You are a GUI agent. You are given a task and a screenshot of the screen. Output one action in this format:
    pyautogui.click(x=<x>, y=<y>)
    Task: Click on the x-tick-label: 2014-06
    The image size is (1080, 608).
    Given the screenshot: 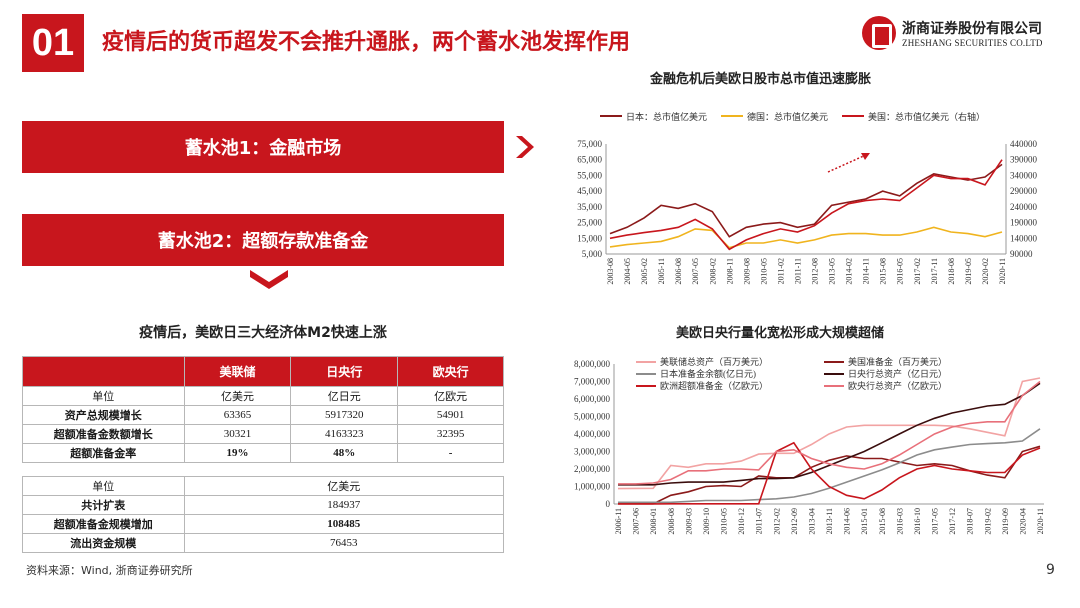 What is the action you would take?
    pyautogui.click(x=847, y=521)
    